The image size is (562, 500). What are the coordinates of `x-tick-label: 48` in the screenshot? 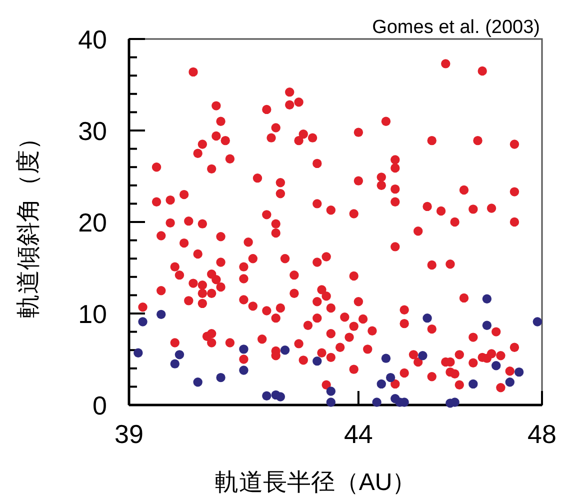 It's located at (542, 434).